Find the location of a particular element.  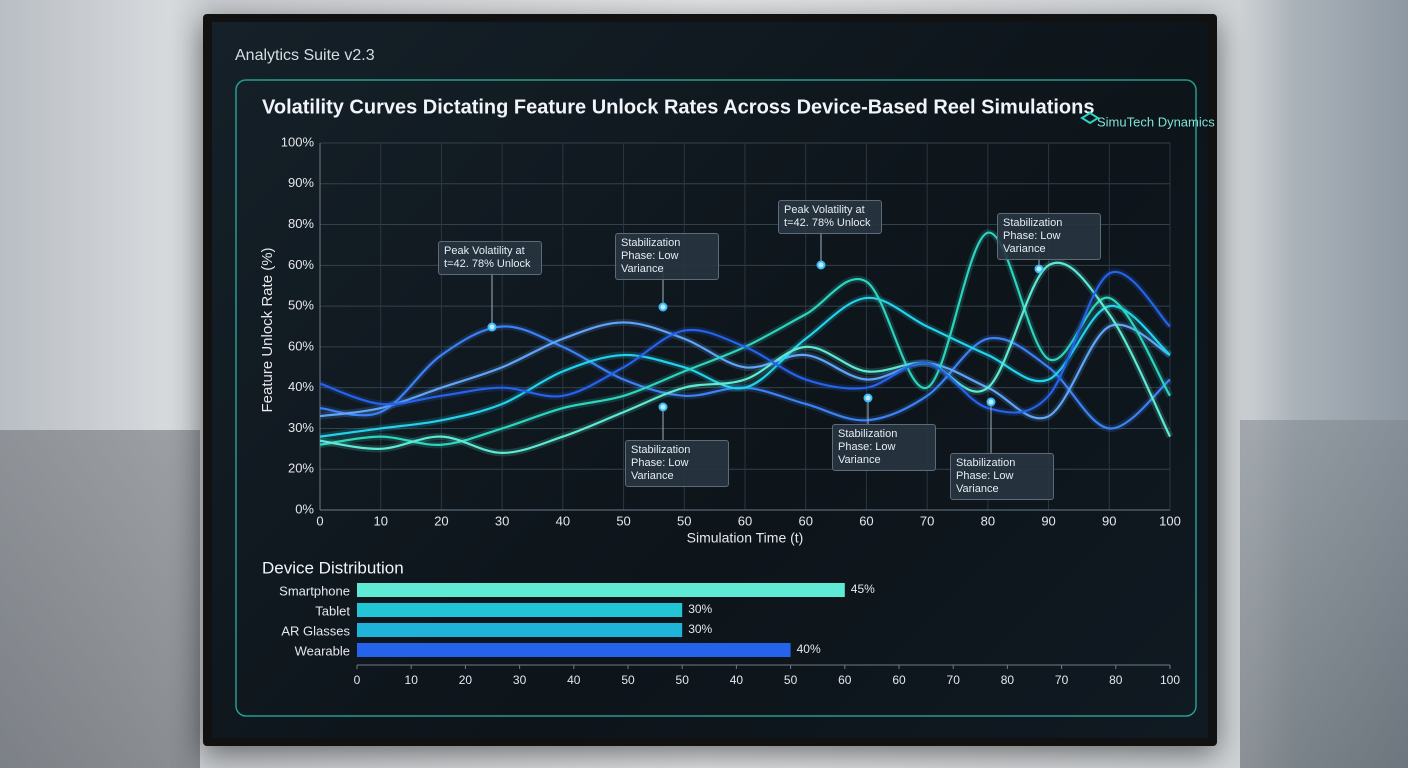

y-tick-label: 100% is located at coordinates (298, 141).